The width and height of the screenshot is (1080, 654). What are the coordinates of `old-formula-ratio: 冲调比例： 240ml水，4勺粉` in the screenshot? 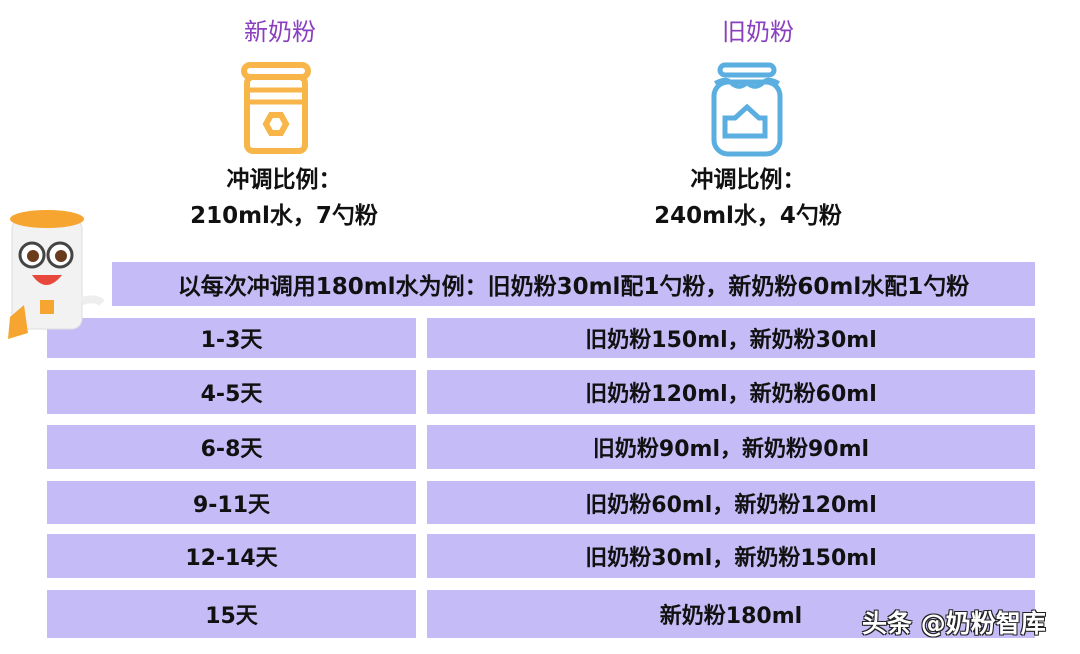 It's located at (748, 198).